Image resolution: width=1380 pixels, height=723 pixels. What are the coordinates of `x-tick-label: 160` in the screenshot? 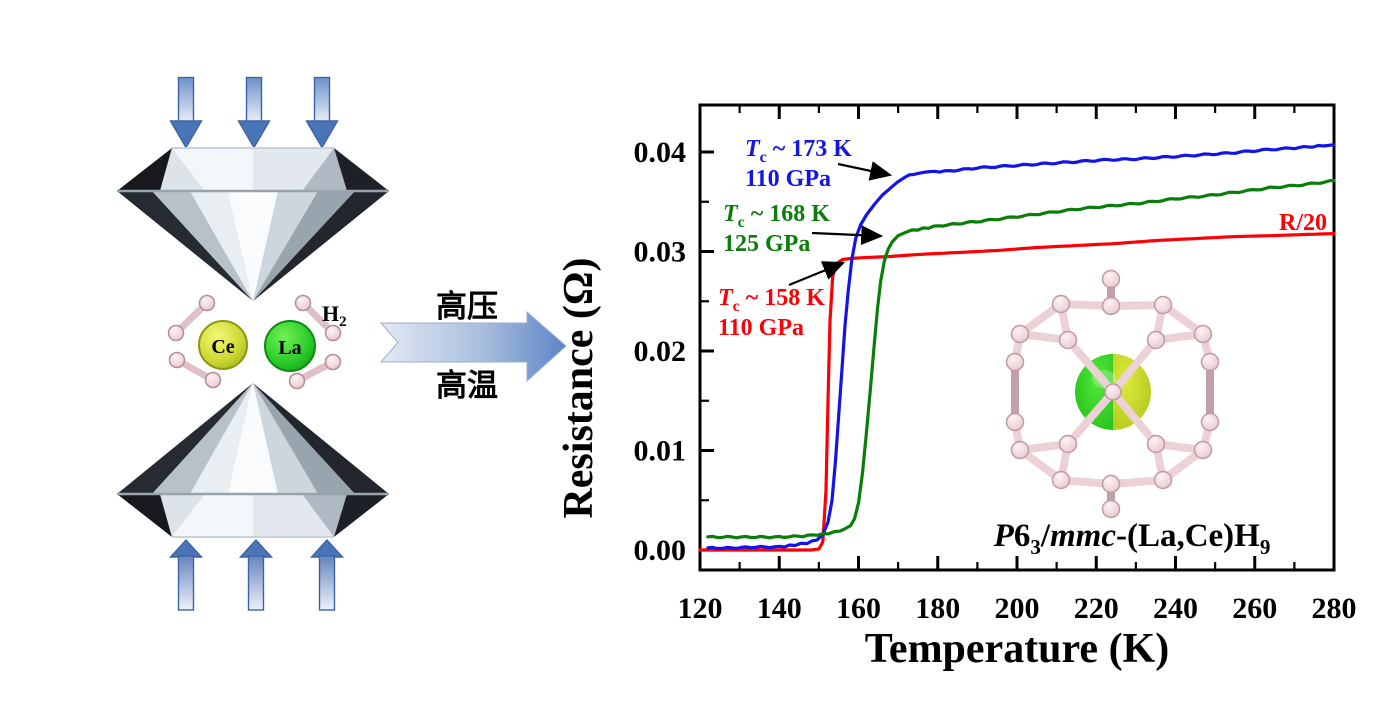 It's located at (858, 608).